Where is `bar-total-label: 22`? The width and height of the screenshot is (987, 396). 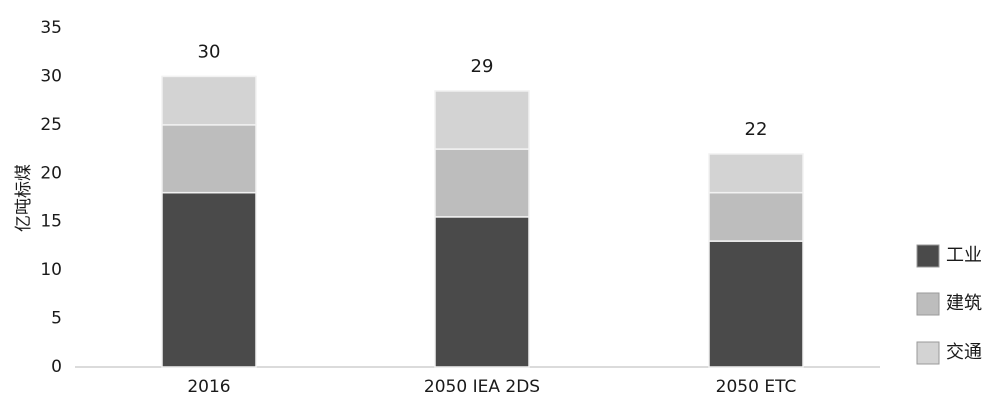
bar-total-label: 22 is located at coordinates (756, 129).